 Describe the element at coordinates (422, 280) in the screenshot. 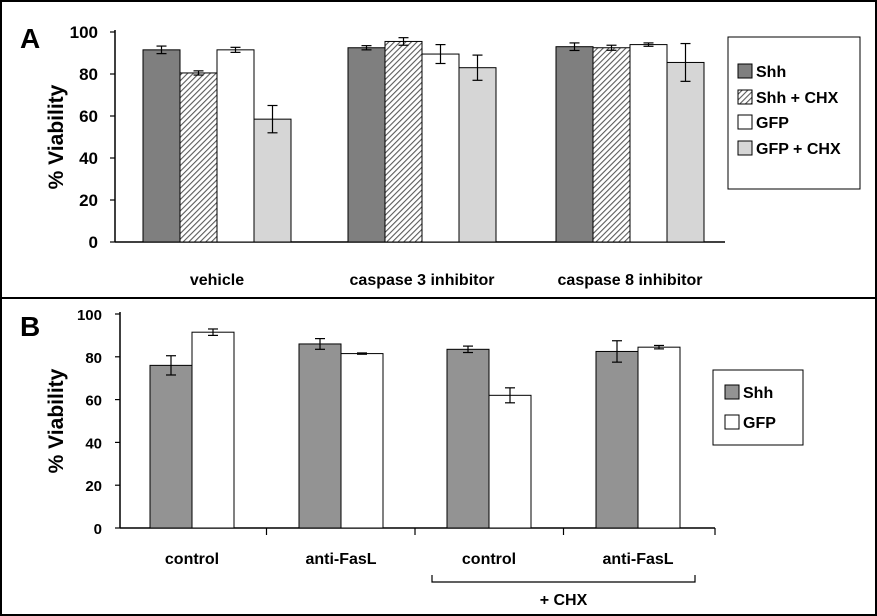

I see `x-tick-label: caspase 3 inhibitor` at that location.